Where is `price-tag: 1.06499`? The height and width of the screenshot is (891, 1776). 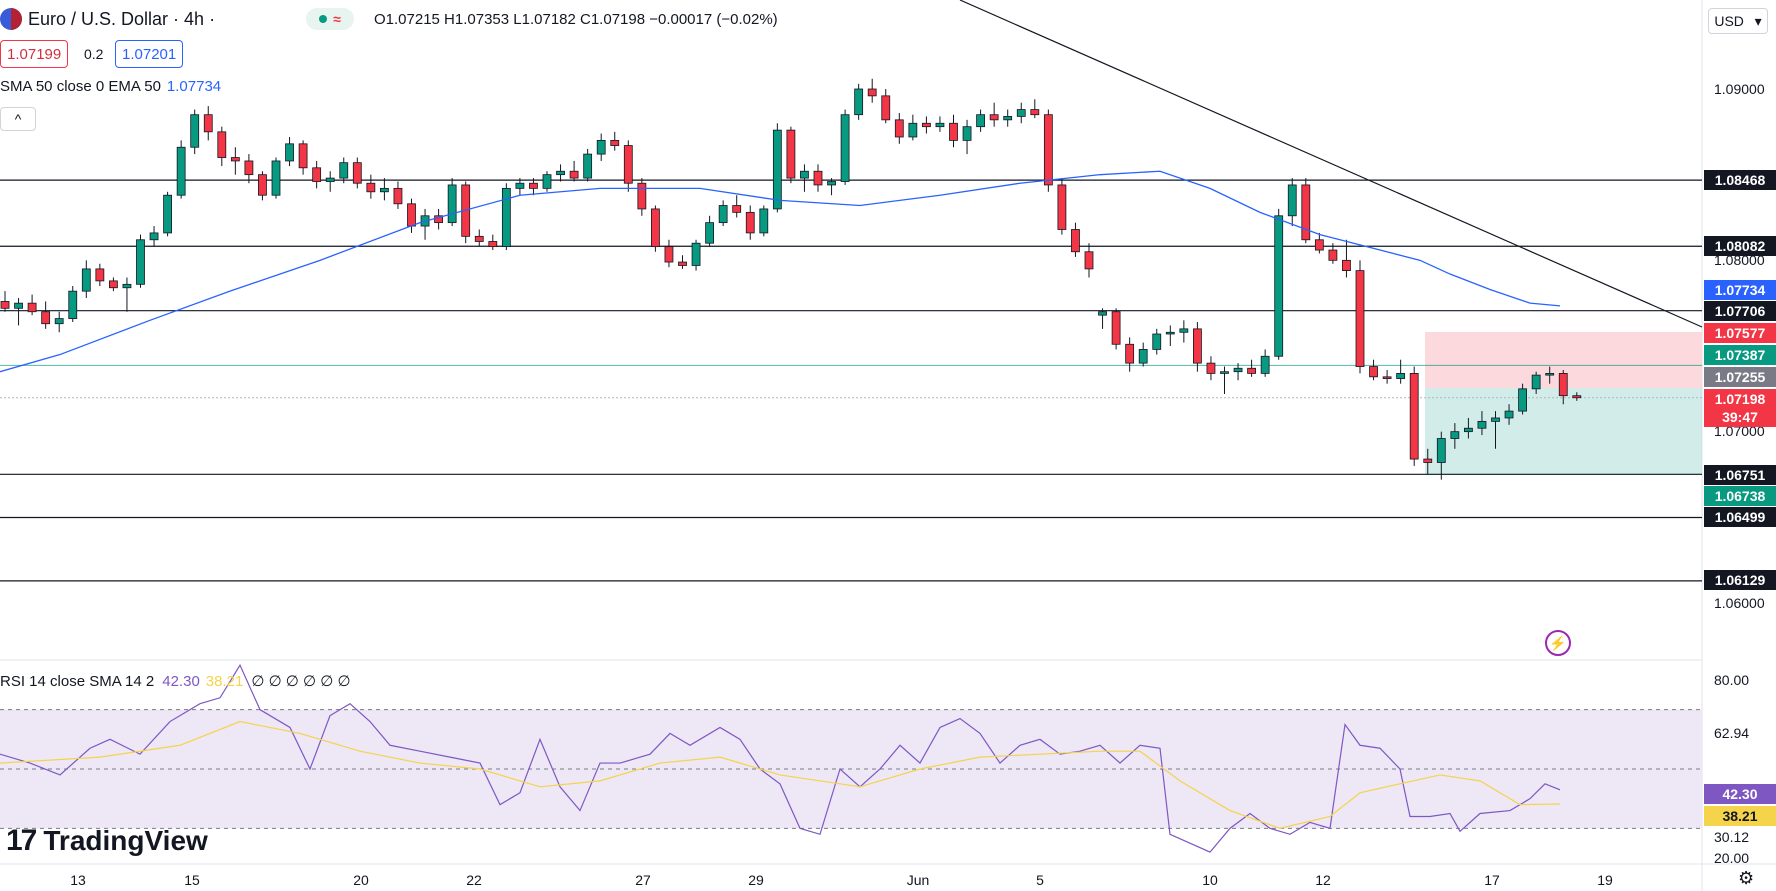
price-tag: 1.06499 is located at coordinates (1740, 517).